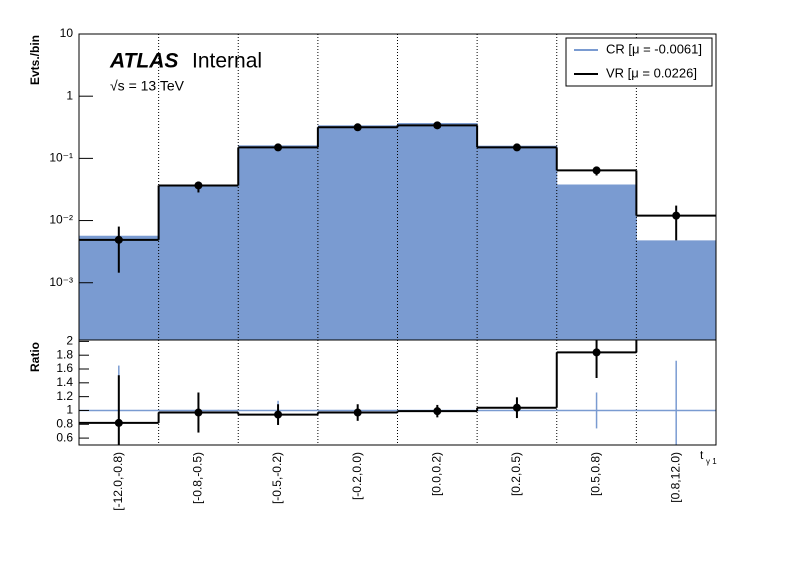 This screenshot has width=796, height=572. What do you see at coordinates (675, 477) in the screenshot?
I see `x-tick-label: [0.8,12.0)` at bounding box center [675, 477].